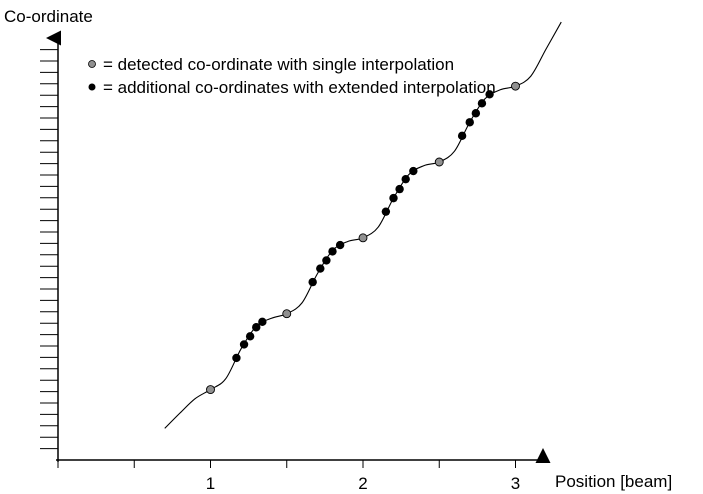 The image size is (703, 494). What do you see at coordinates (362, 483) in the screenshot?
I see `x-tick-label: 2` at bounding box center [362, 483].